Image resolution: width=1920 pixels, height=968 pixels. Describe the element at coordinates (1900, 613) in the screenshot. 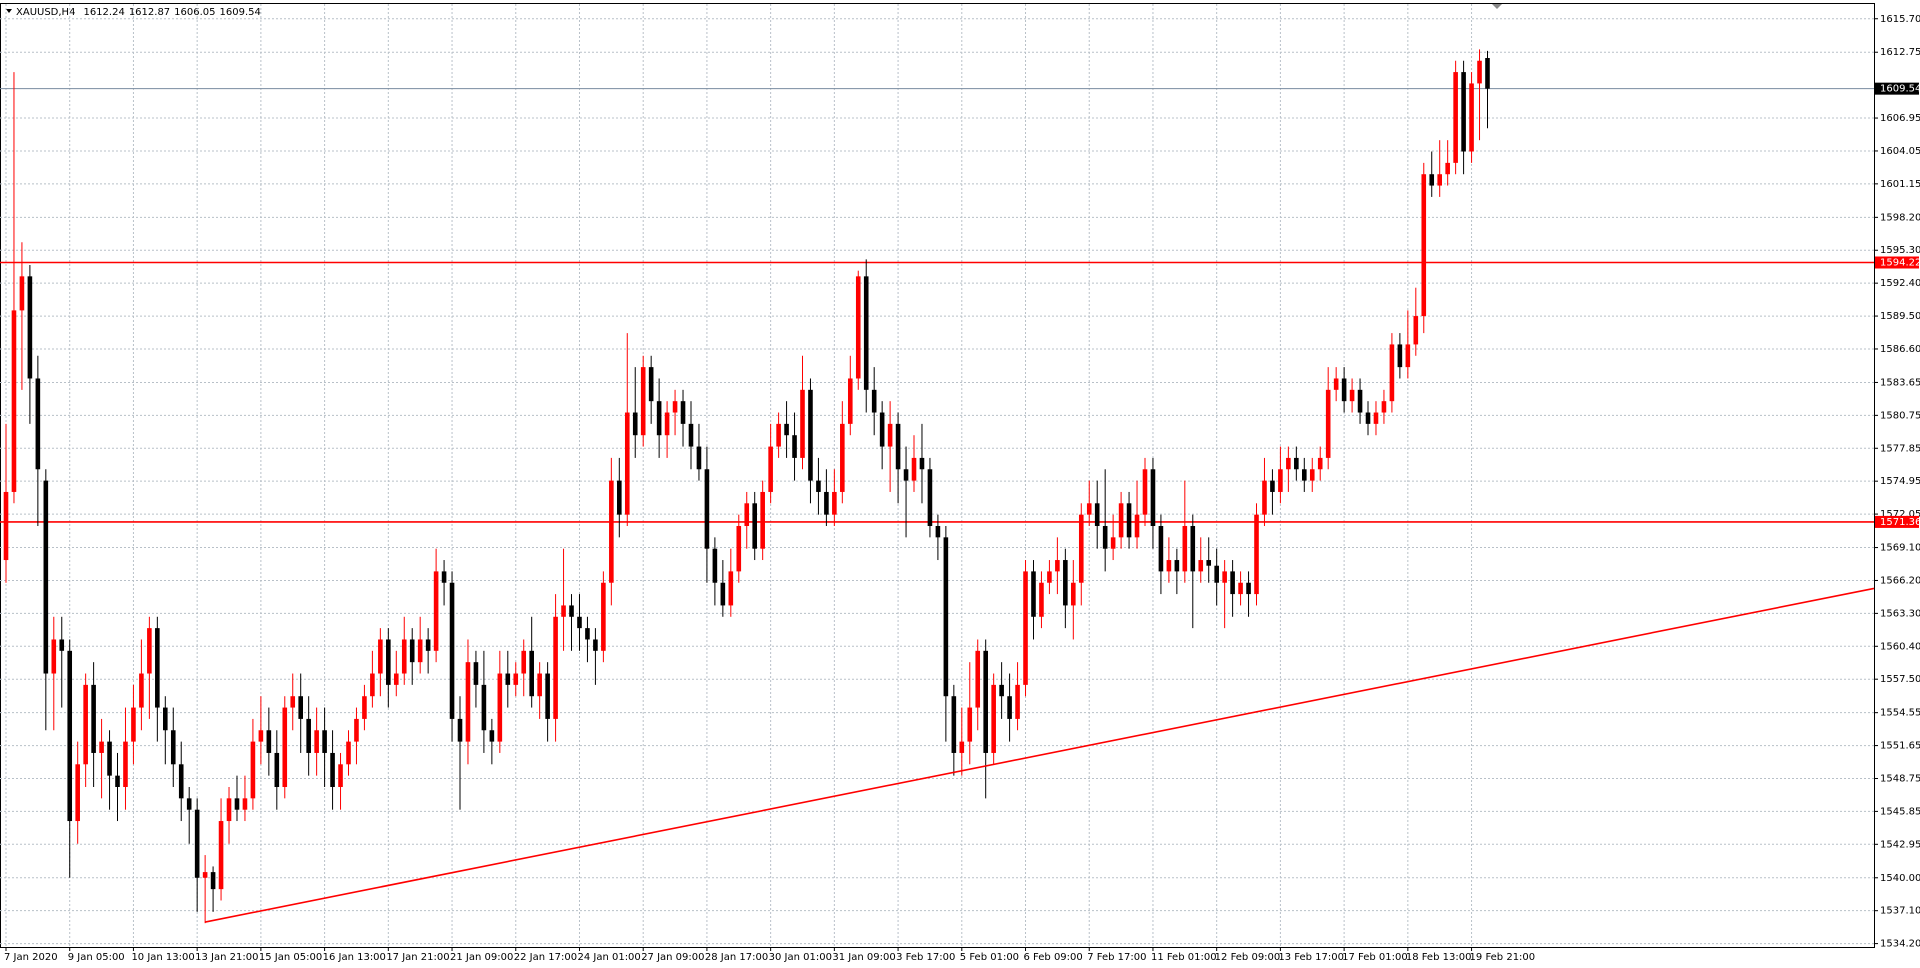

I see `y-tick-label: 1563.30` at that location.